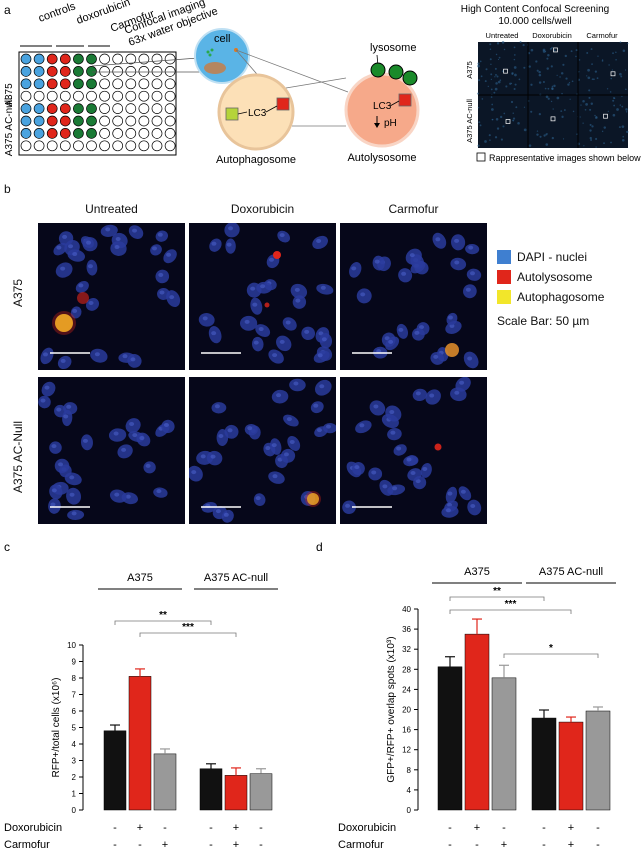 This screenshot has height=850, width=641. What do you see at coordinates (391, 709) in the screenshot?
I see `y-axis-label: GFP+/RFP+ overlap spots (x10³)` at bounding box center [391, 709].